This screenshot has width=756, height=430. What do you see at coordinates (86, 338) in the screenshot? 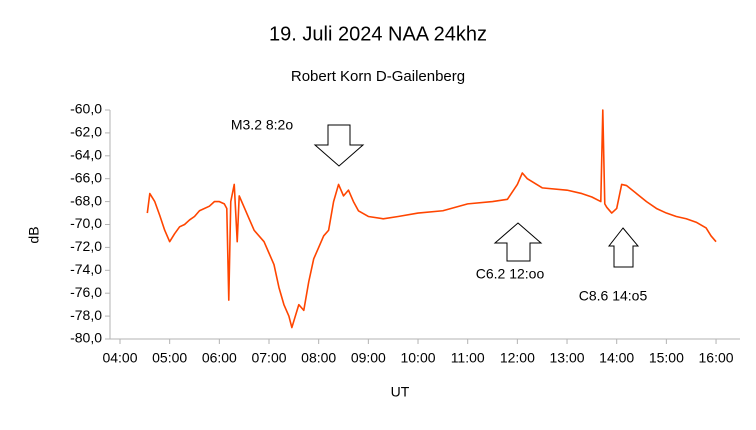
I see `y-tick-label: -80,0` at bounding box center [86, 338].